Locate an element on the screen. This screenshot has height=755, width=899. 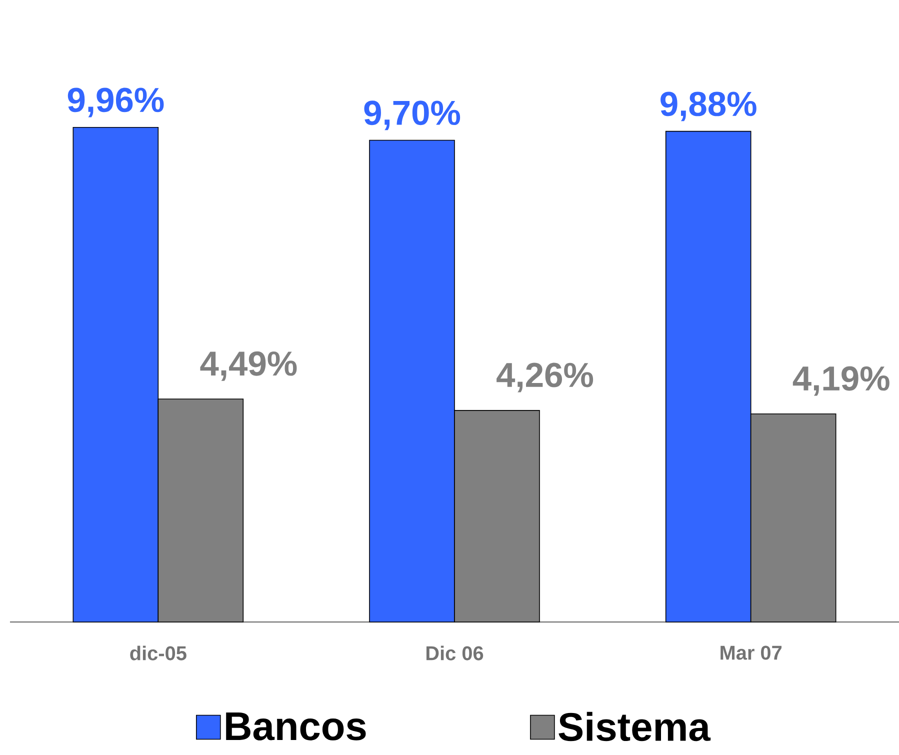
legend-label: Bancos is located at coordinates (296, 726).